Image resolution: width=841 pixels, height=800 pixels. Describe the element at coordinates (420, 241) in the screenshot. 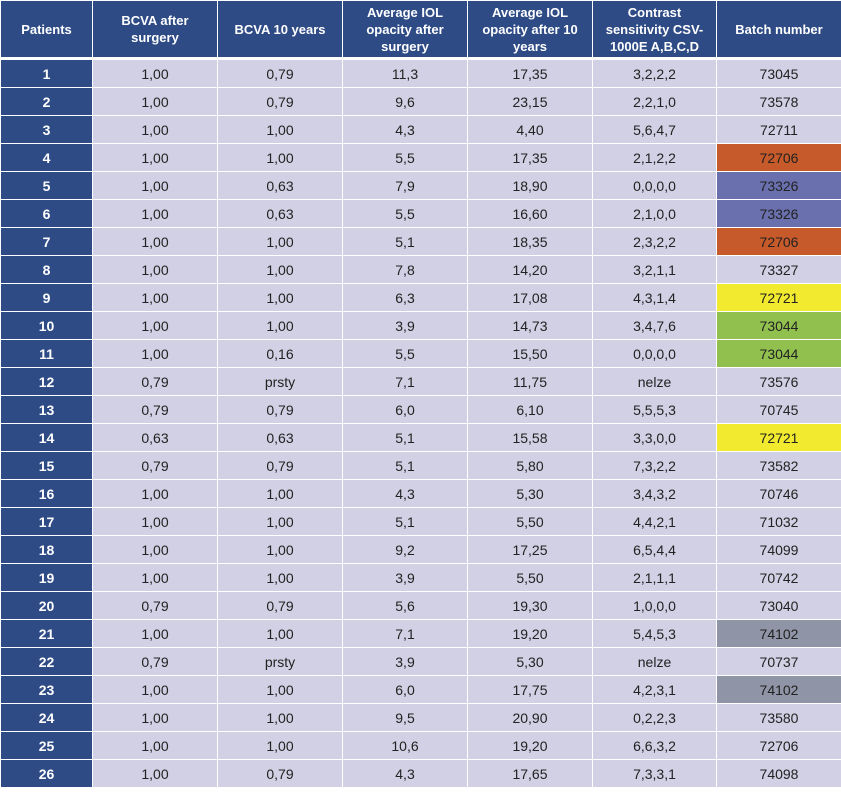

I see `table-row: 7 1,00 1,00 5,1 18,35 2,3,2,2 72706` at that location.